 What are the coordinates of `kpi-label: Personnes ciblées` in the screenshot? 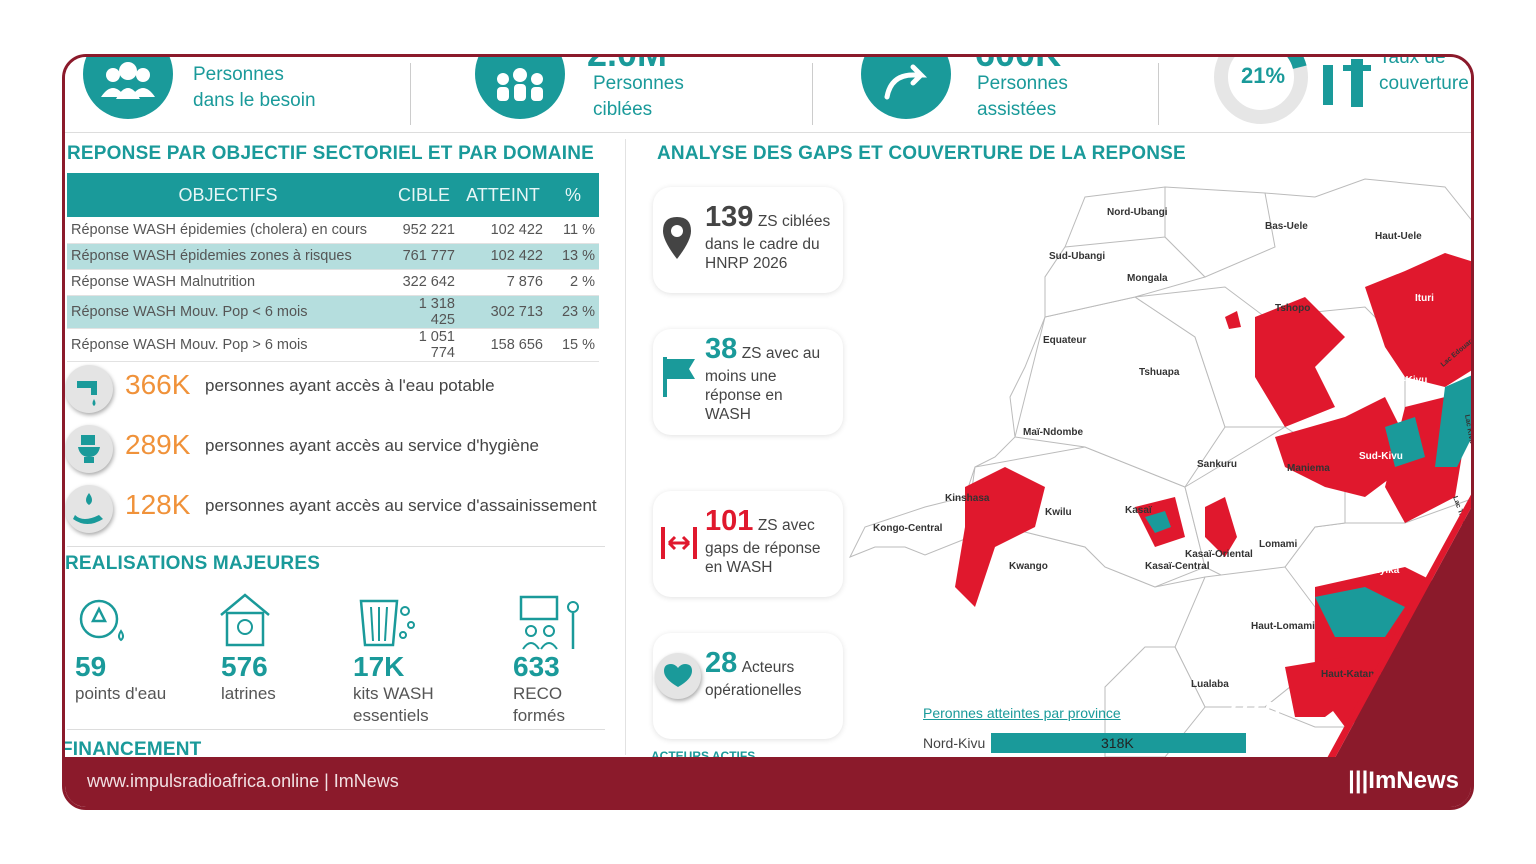 It's located at (638, 96).